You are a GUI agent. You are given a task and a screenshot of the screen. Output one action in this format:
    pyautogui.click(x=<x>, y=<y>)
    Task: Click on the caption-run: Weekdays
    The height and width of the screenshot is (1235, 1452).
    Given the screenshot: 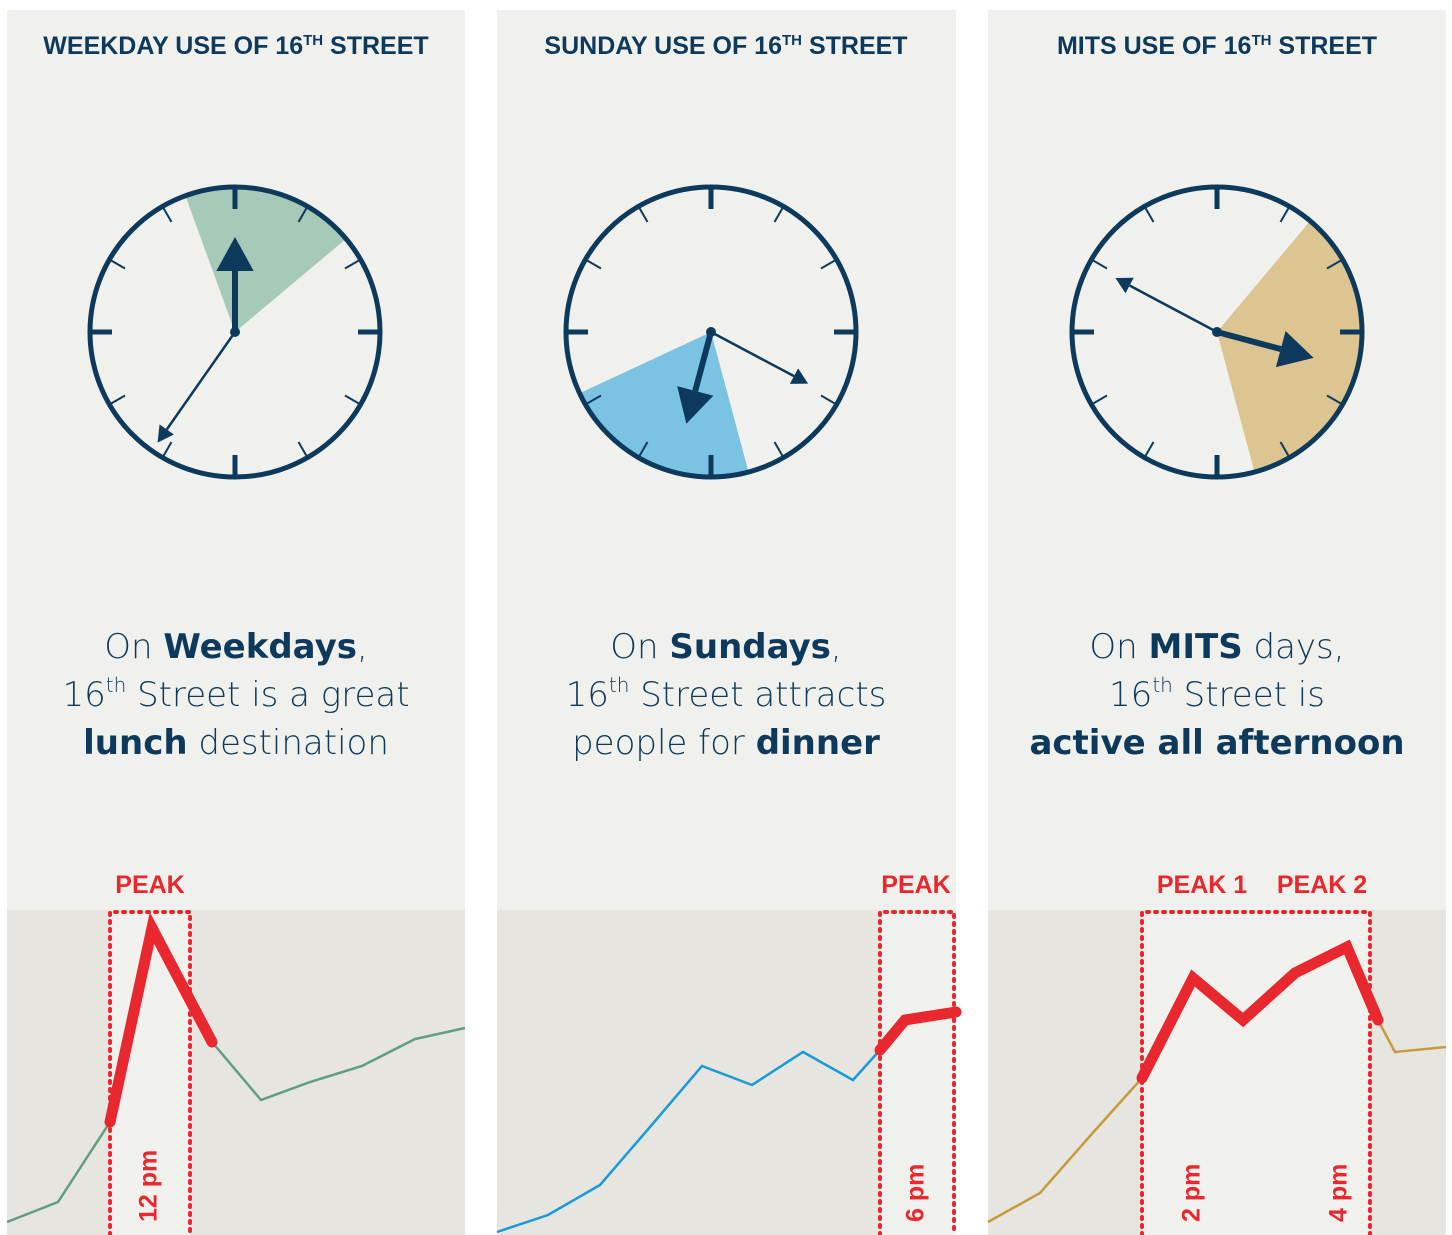 What is the action you would take?
    pyautogui.click(x=260, y=647)
    